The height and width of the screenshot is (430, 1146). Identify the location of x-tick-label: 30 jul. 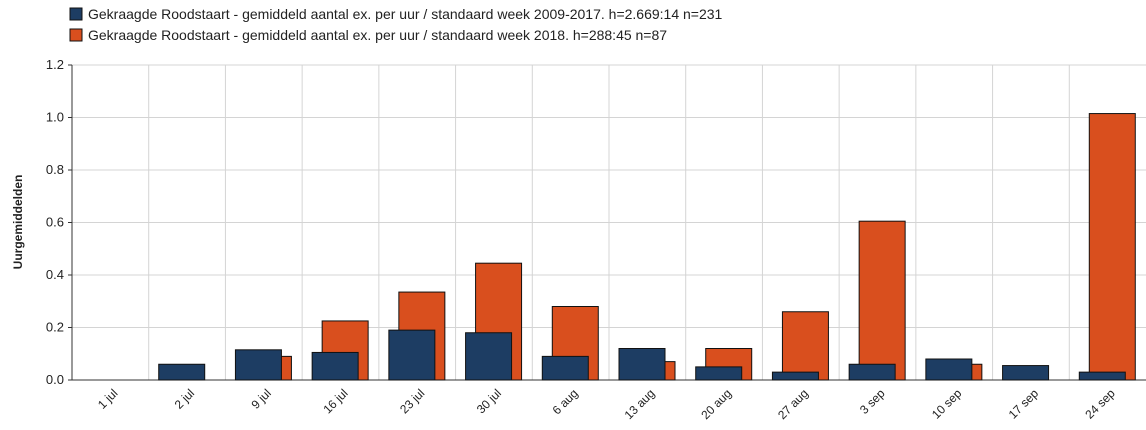
(489, 401).